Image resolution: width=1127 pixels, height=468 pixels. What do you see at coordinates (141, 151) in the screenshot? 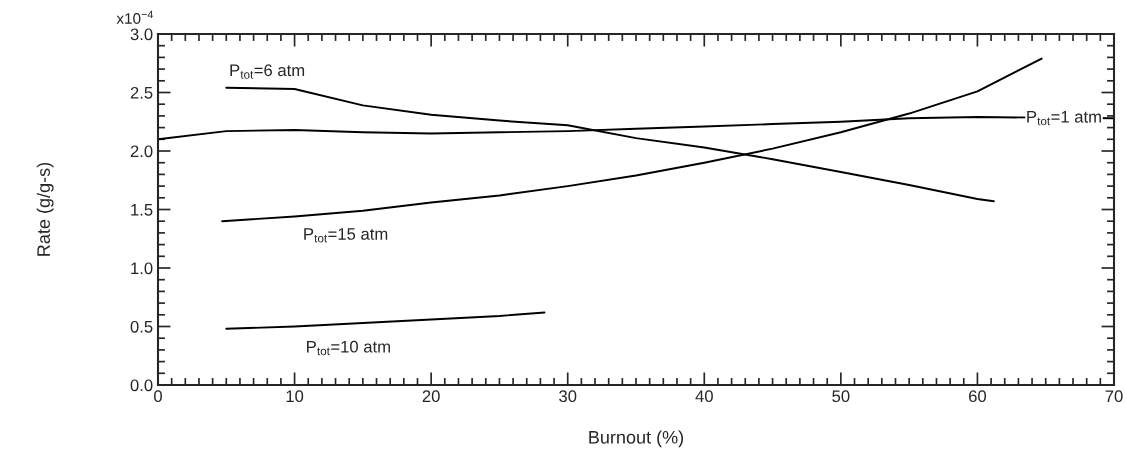
I see `y-tick-label: 2.0` at bounding box center [141, 151].